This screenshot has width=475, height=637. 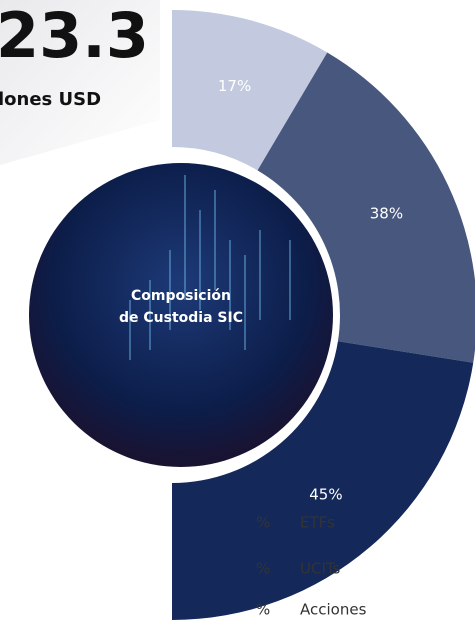 I want to click on donut-segment, so click(x=250, y=90).